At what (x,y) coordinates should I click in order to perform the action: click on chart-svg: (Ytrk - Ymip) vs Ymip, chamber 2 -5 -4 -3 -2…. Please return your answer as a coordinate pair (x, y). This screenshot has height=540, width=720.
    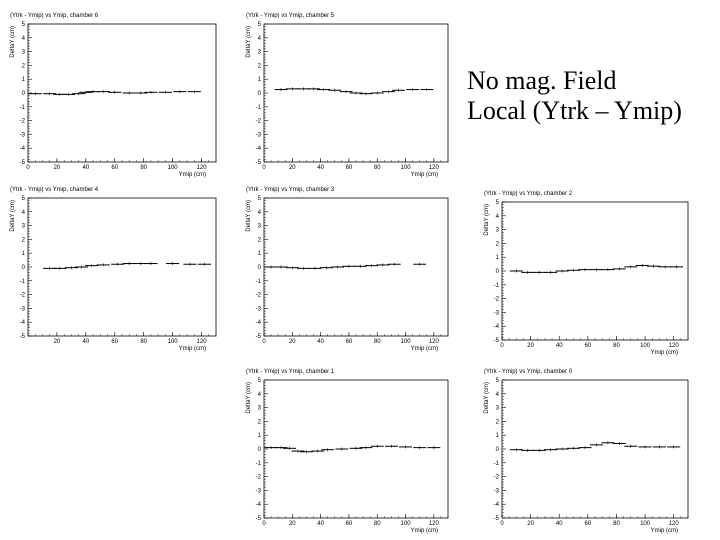
    Looking at the image, I should click on (586, 273).